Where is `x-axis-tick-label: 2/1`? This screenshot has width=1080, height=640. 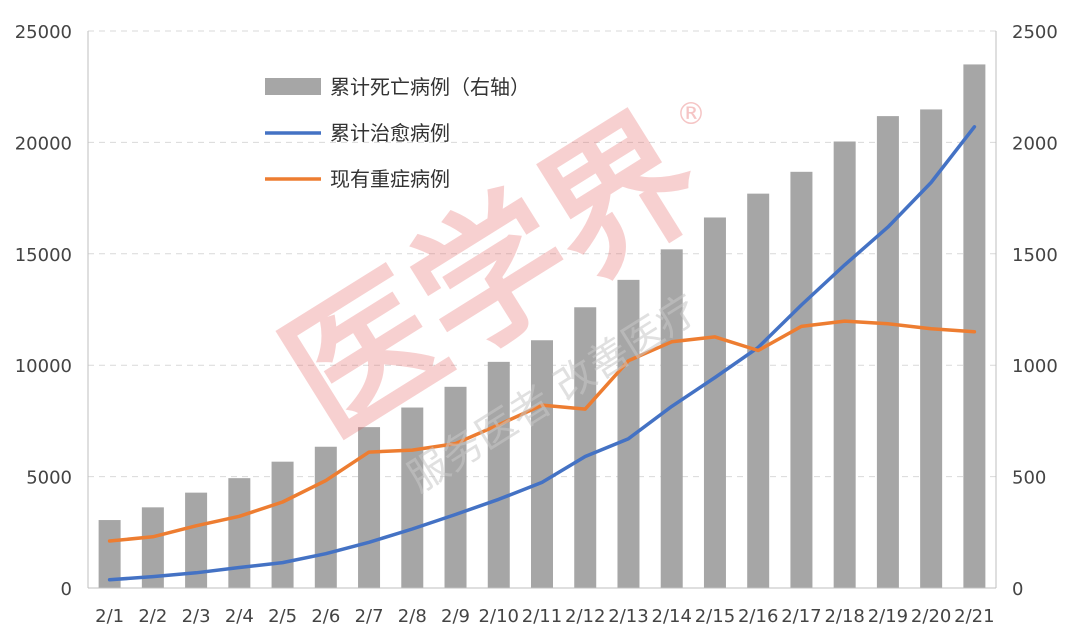 x-axis-tick-label: 2/1 is located at coordinates (109, 616).